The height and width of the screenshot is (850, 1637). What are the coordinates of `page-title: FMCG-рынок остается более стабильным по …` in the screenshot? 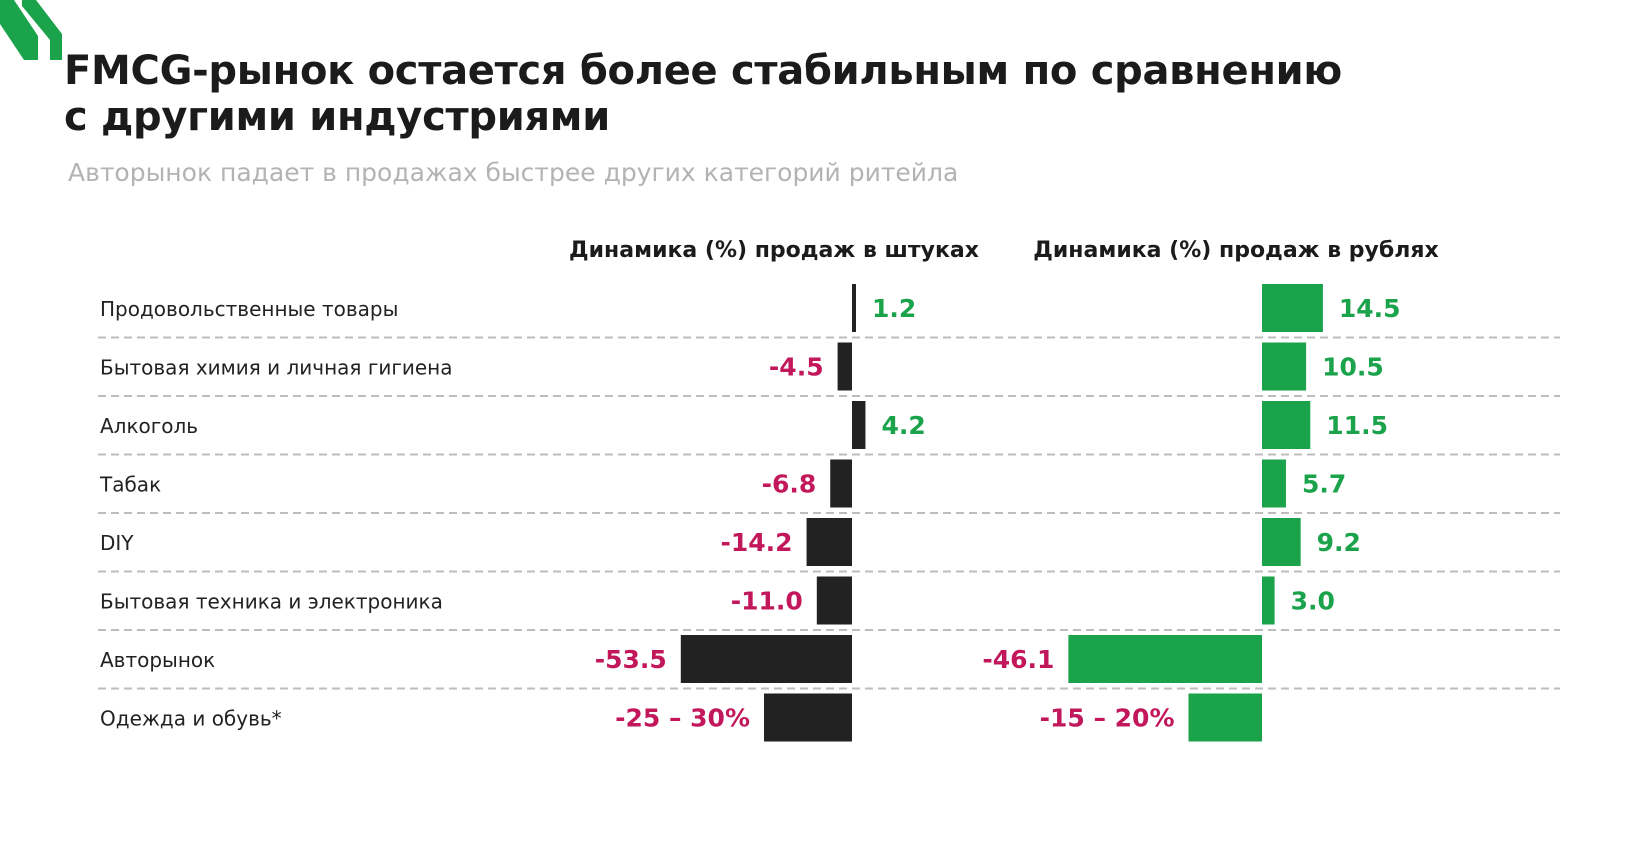 It's located at (789, 94).